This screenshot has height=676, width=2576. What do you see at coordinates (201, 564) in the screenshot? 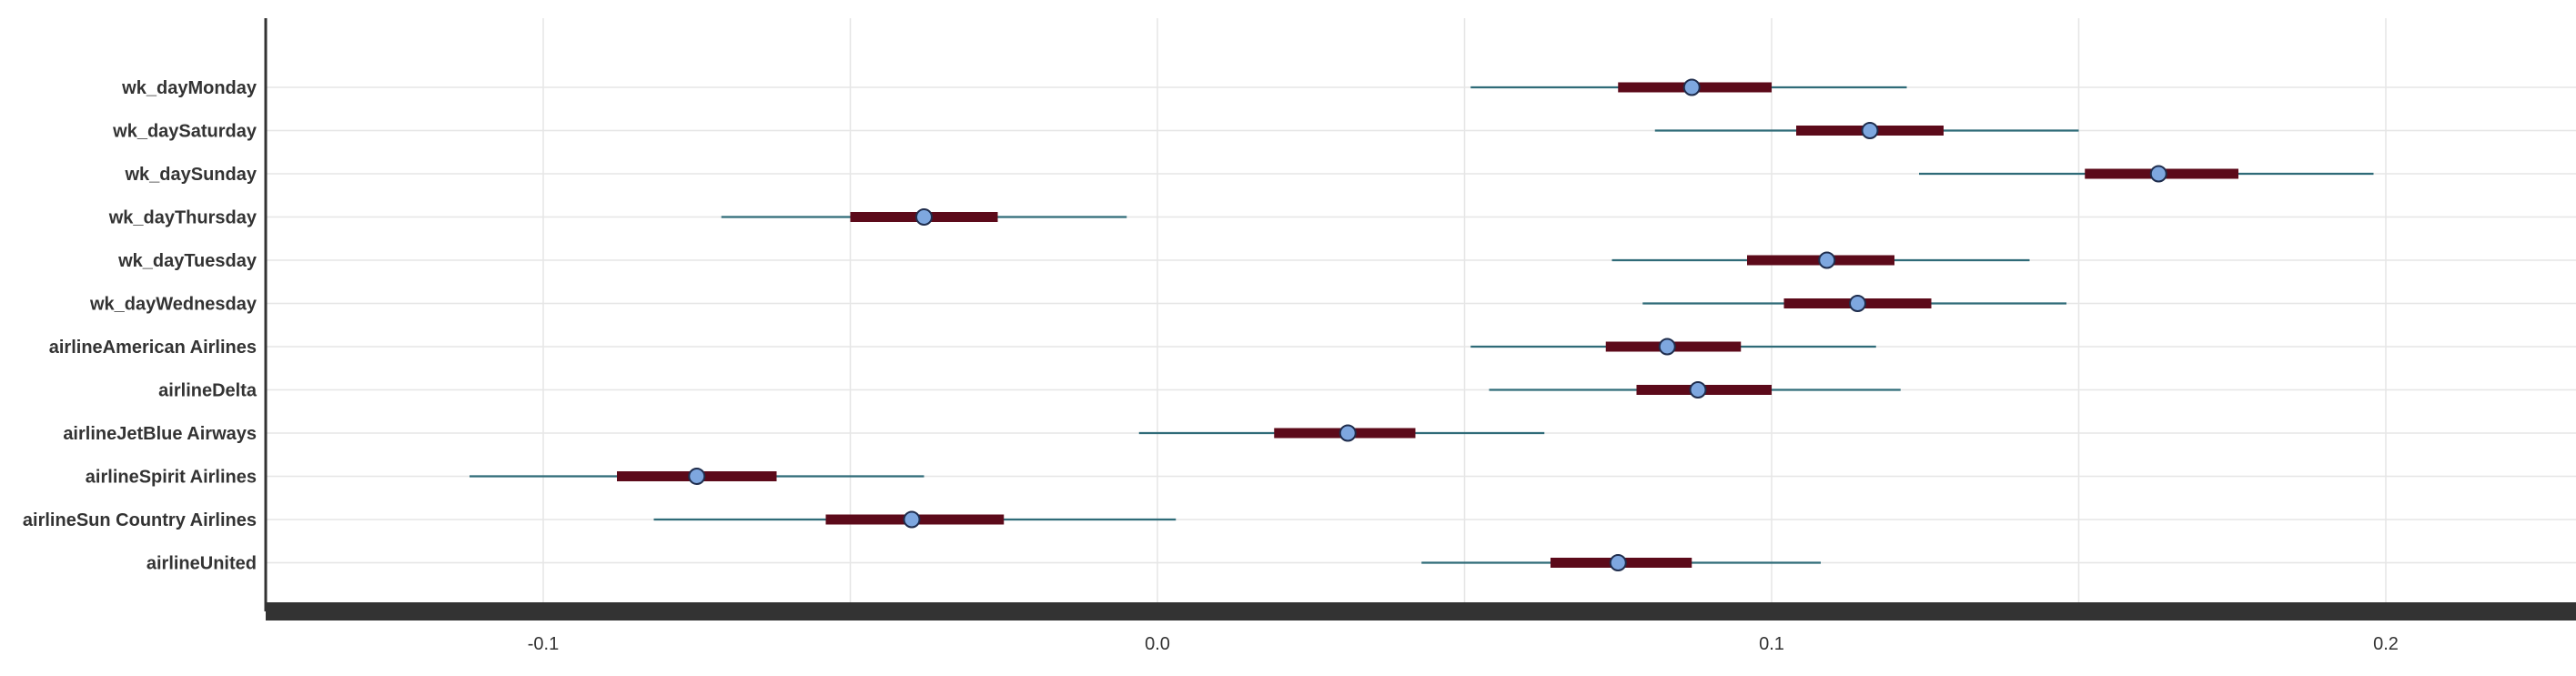
I see `y-tick-label: airlineUnited` at bounding box center [201, 564].